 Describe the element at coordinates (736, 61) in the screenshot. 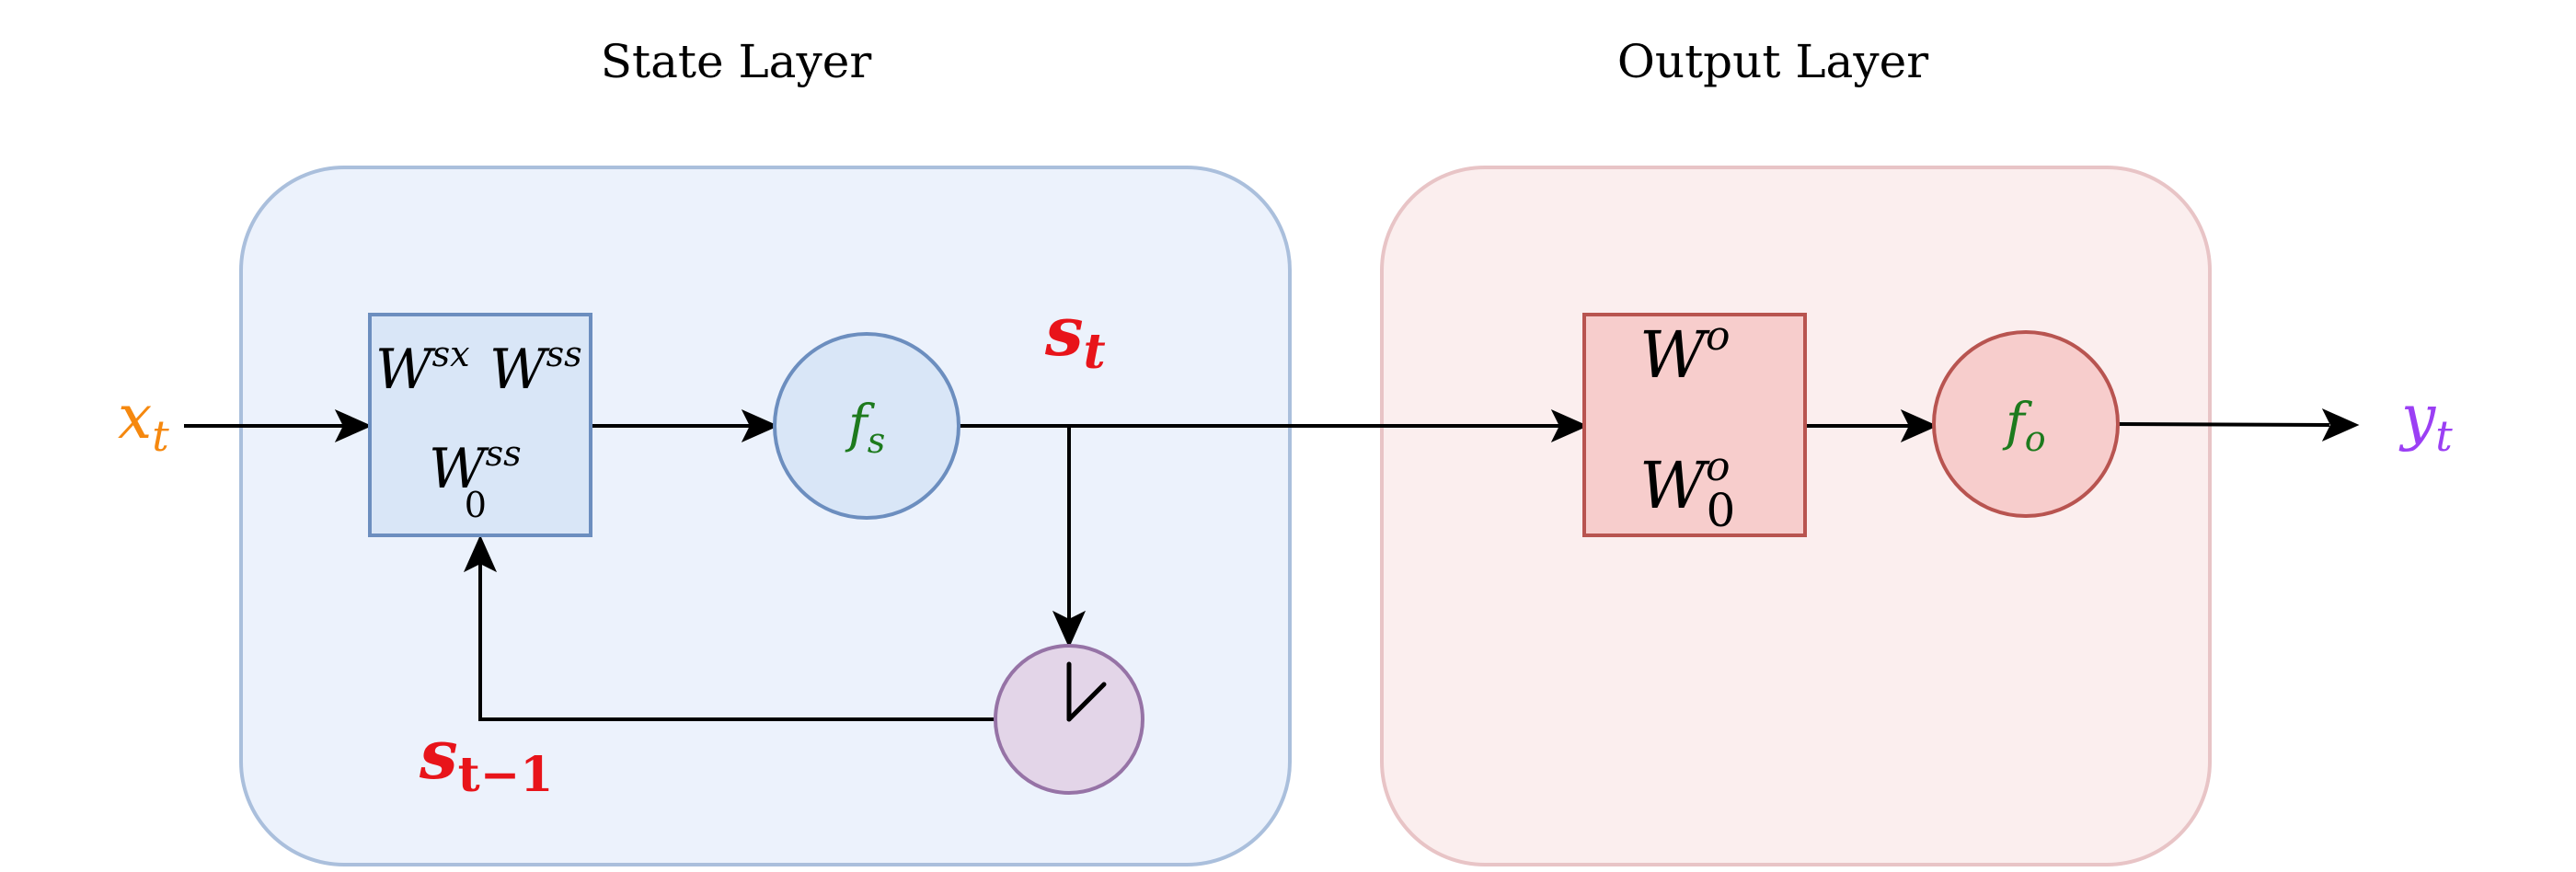

I see `state-layer-title: State Layer` at that location.